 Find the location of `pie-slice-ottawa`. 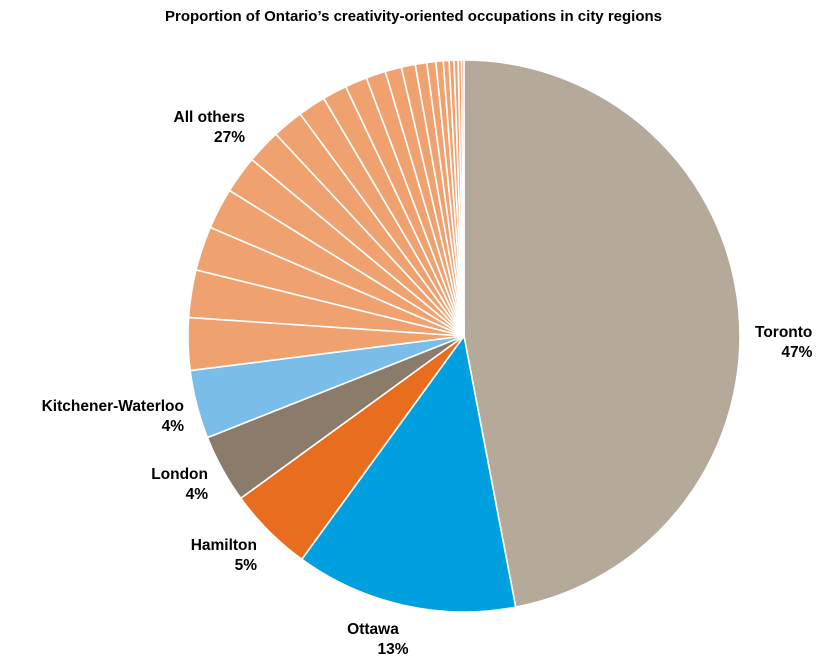

pie-slice-ottawa is located at coordinates (408, 474).